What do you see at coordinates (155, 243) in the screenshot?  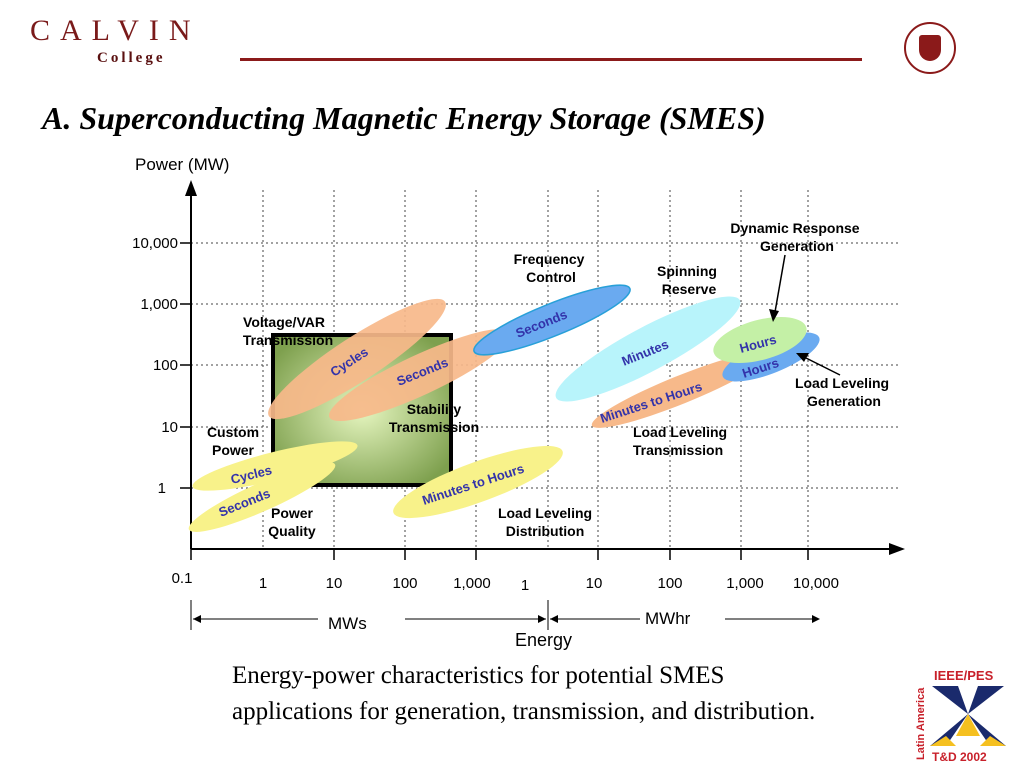 I see `y-tick: 10,000` at bounding box center [155, 243].